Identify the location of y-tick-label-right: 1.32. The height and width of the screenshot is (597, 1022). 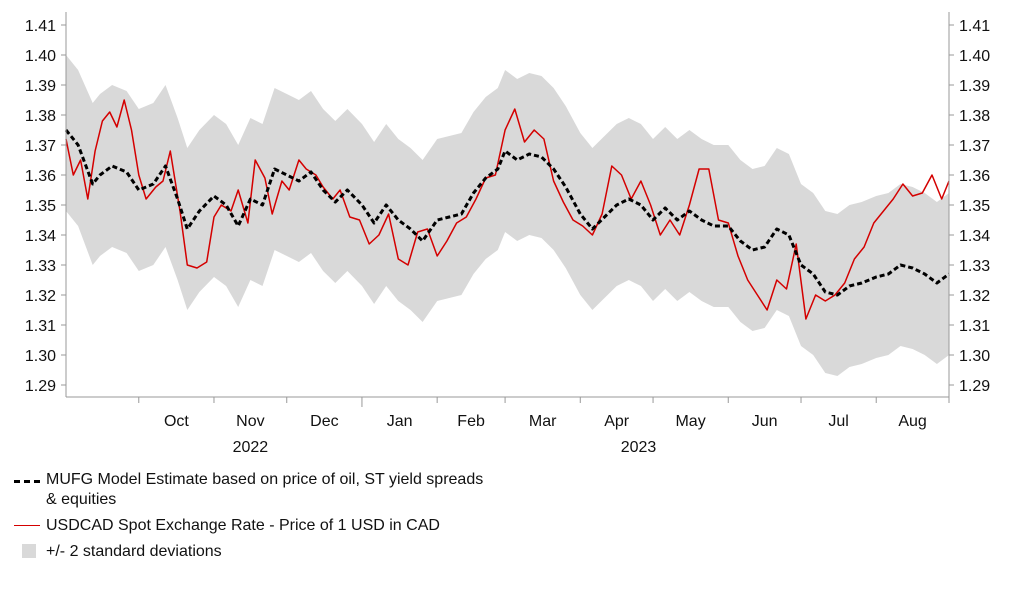
(974, 296).